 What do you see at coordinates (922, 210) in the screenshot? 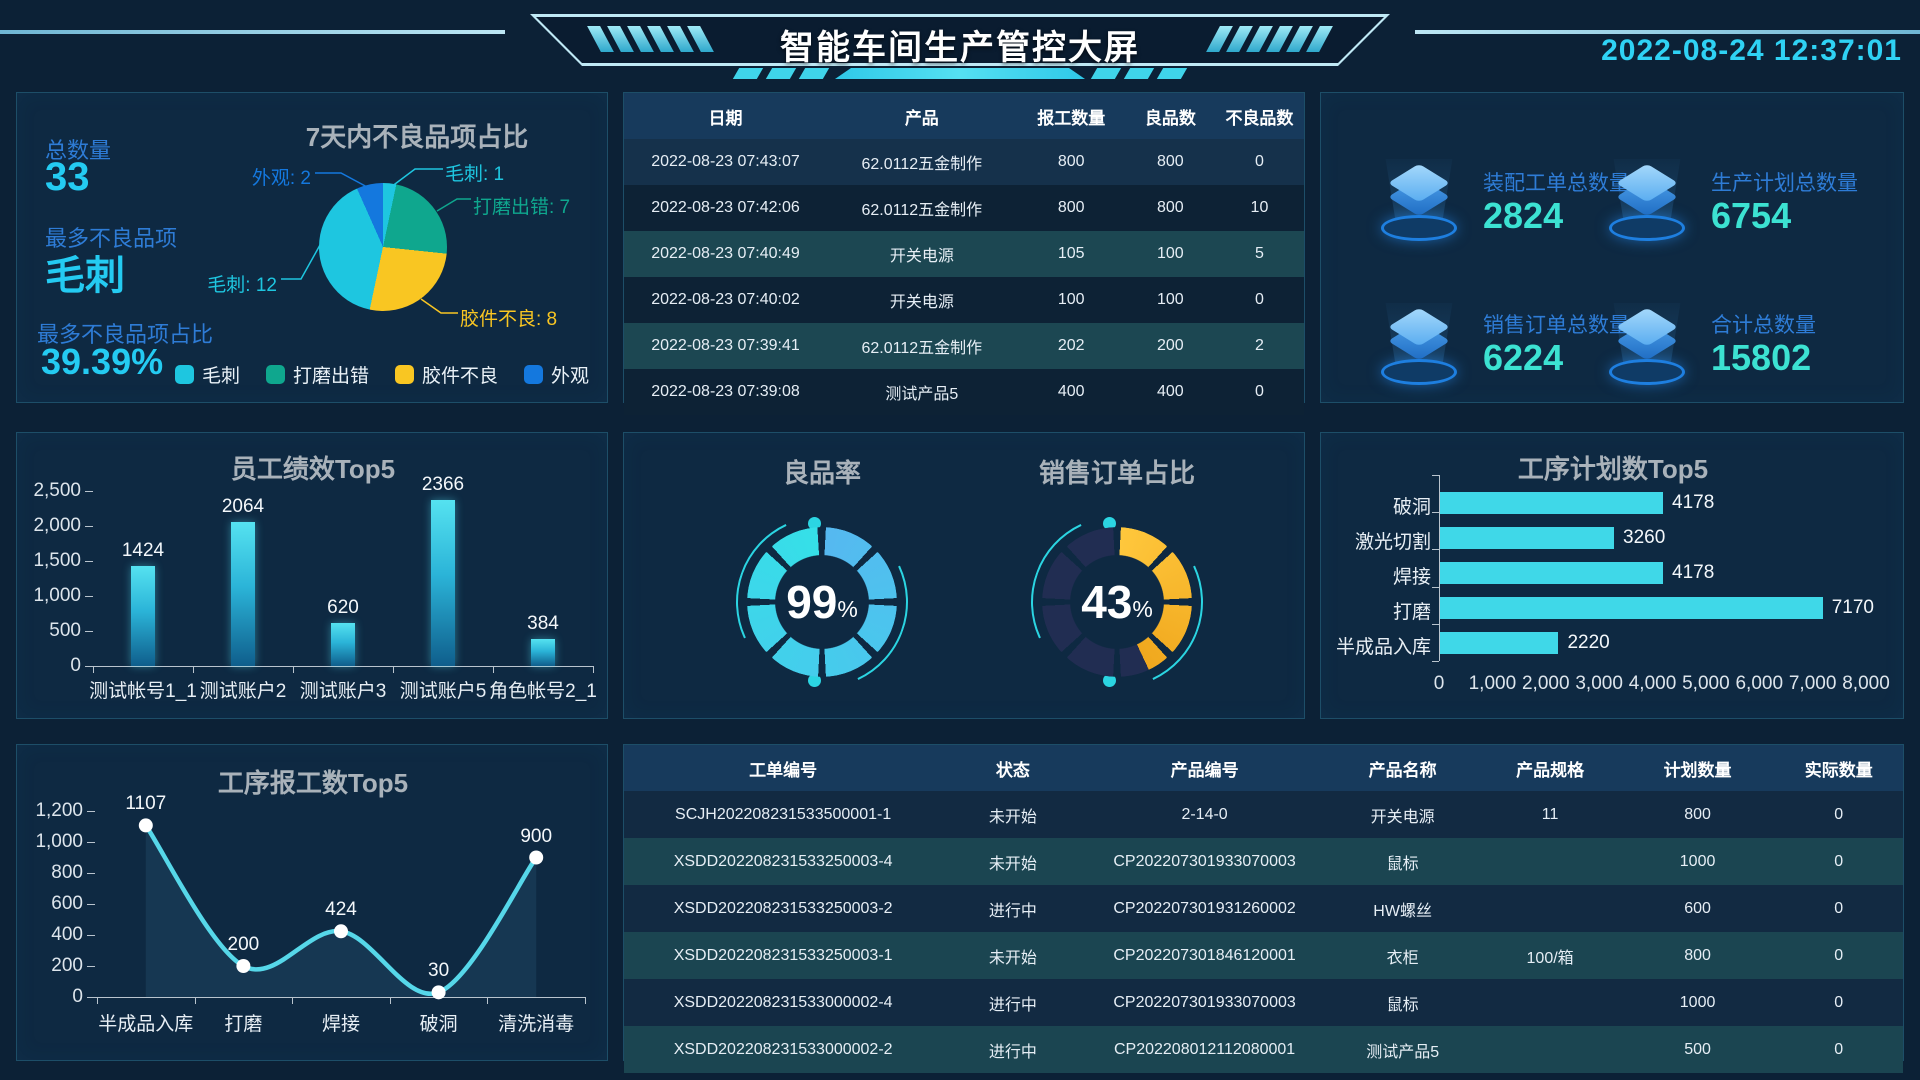
I see `table-cell: 62.0112五金制作` at bounding box center [922, 210].